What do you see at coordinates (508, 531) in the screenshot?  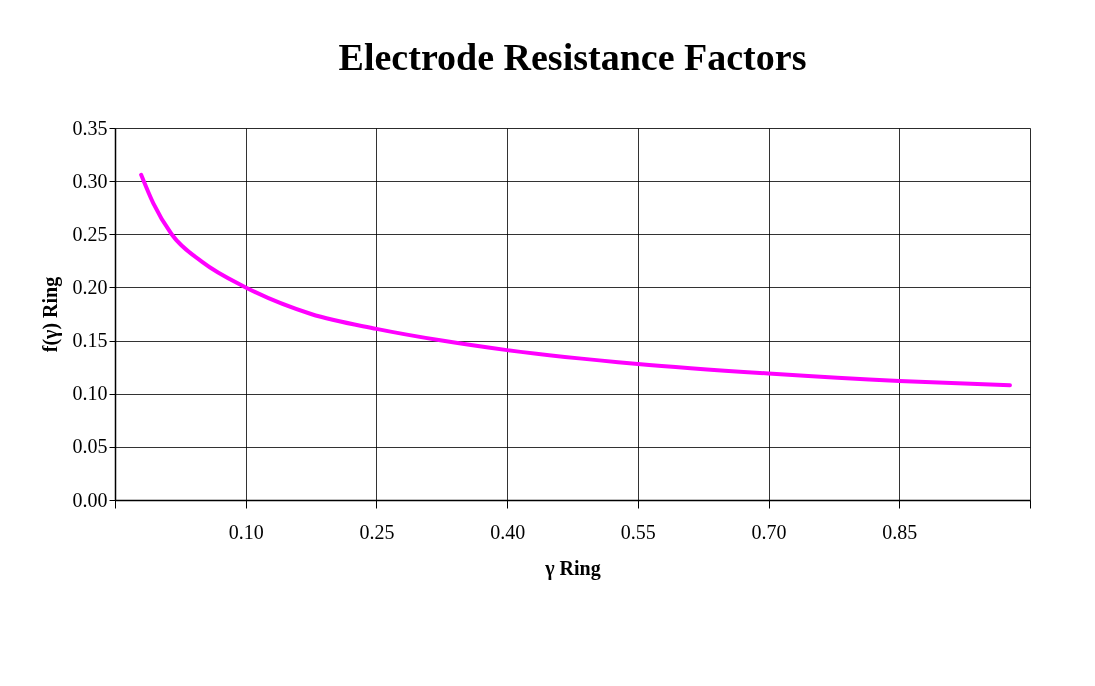 I see `x-tick-label: 0.40` at bounding box center [508, 531].